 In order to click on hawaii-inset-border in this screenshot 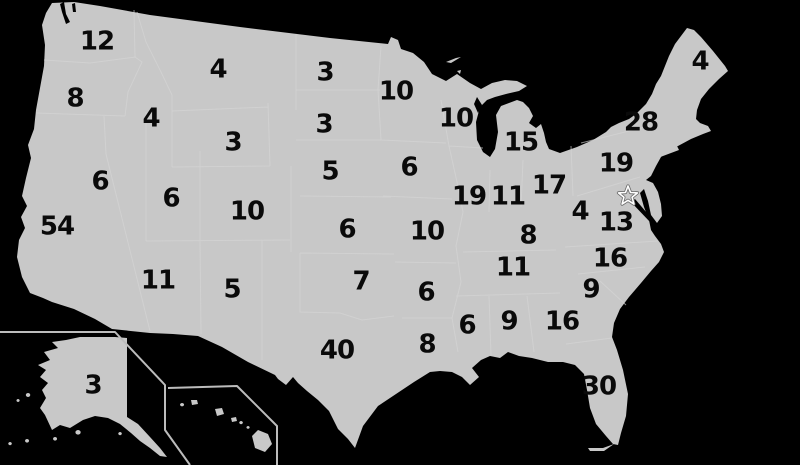, I will do `click(222, 425)`.